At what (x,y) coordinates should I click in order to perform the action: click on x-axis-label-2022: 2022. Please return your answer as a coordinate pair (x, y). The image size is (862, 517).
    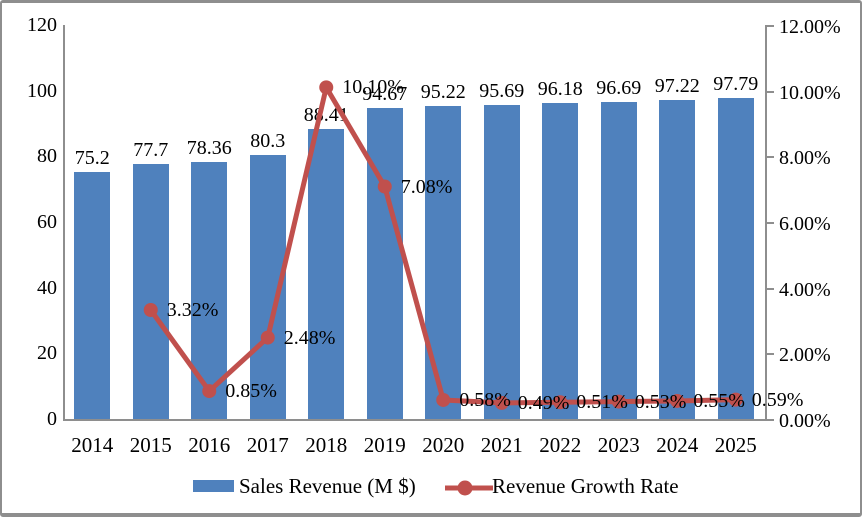
    Looking at the image, I should click on (560, 445).